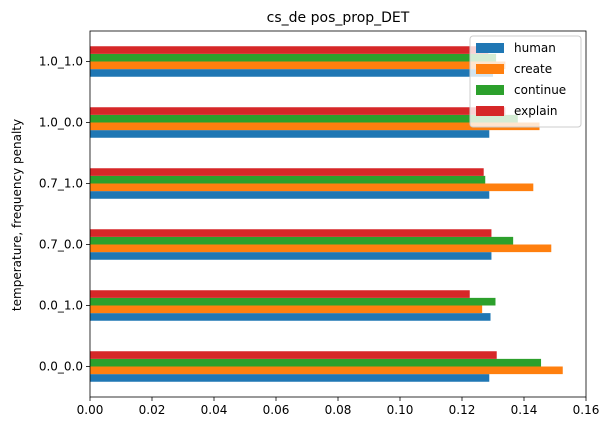 This screenshot has height=437, width=611. What do you see at coordinates (290, 317) in the screenshot?
I see `bar-human-0.0_1.0` at bounding box center [290, 317].